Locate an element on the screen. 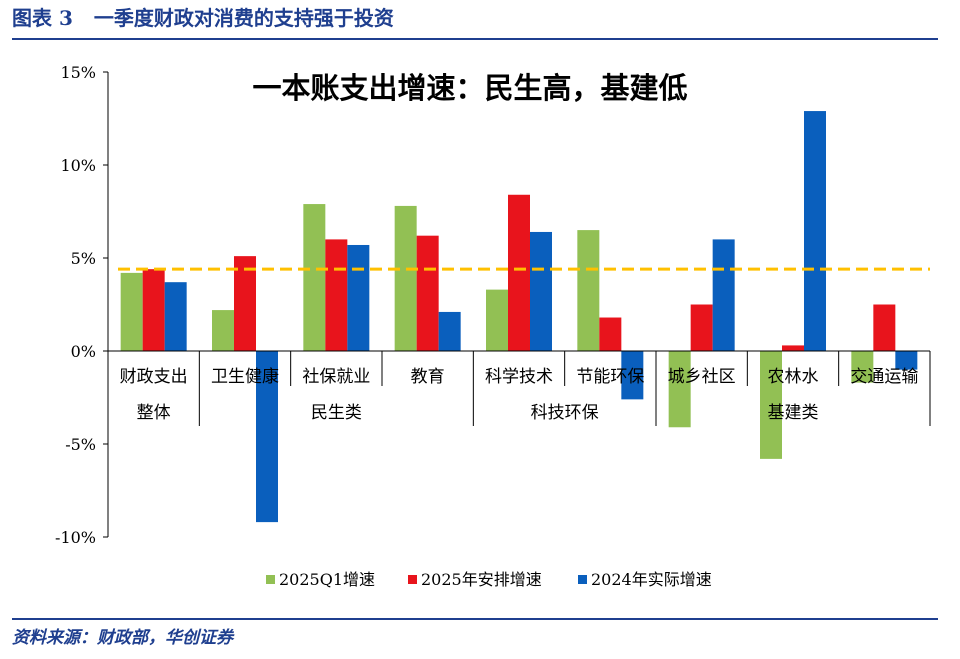 This screenshot has height=659, width=960. source-note: 资料来源：财政部，华创证券 is located at coordinates (122, 638).